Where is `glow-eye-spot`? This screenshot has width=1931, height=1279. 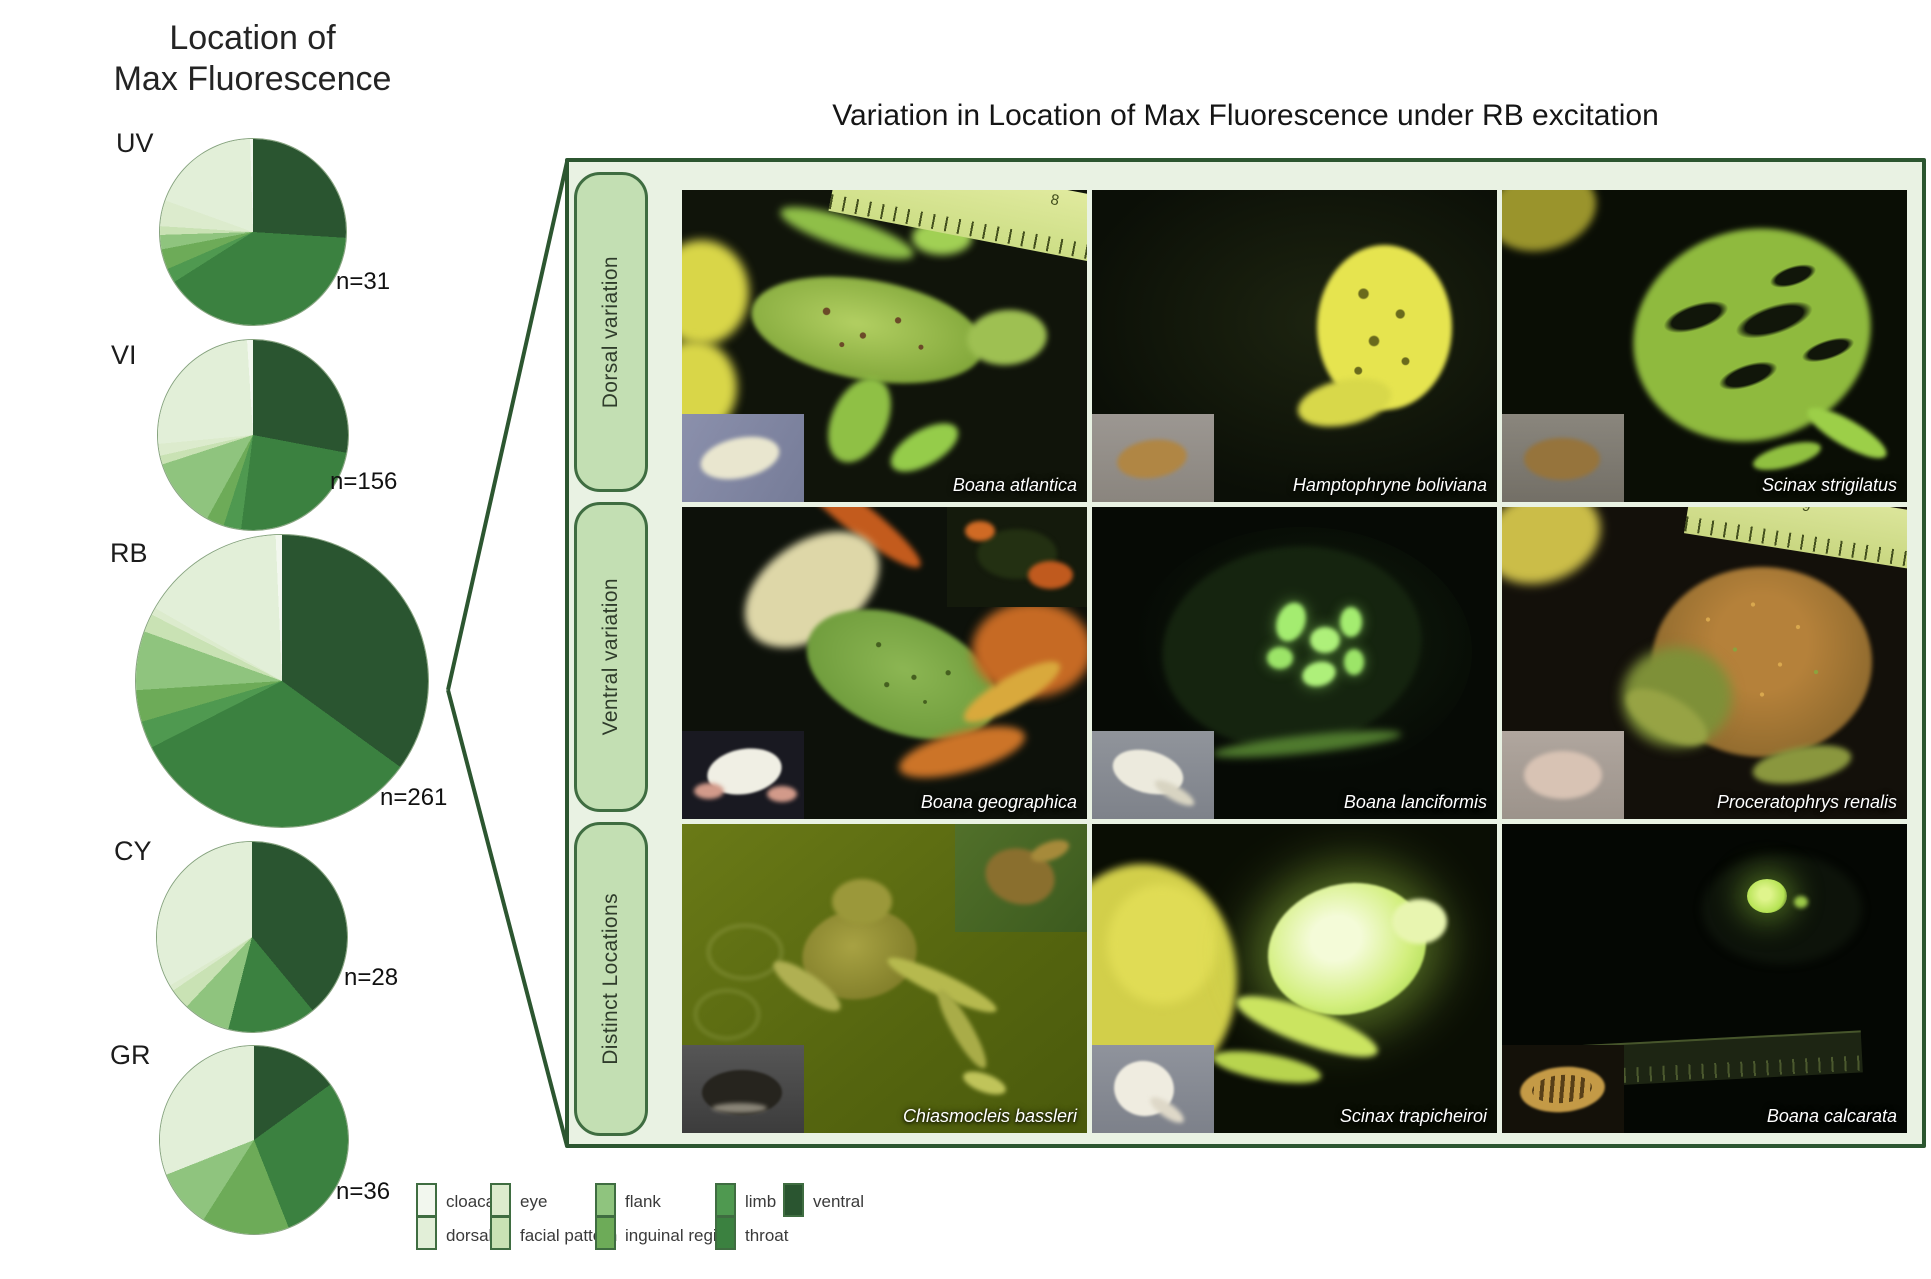 glow-eye-spot is located at coordinates (1767, 896).